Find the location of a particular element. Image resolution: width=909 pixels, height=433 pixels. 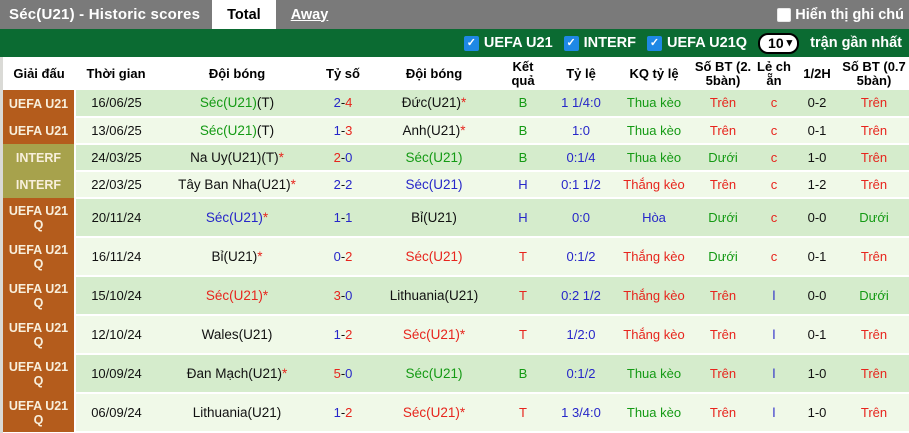

checkbox-unchecked-icon is located at coordinates (784, 14).